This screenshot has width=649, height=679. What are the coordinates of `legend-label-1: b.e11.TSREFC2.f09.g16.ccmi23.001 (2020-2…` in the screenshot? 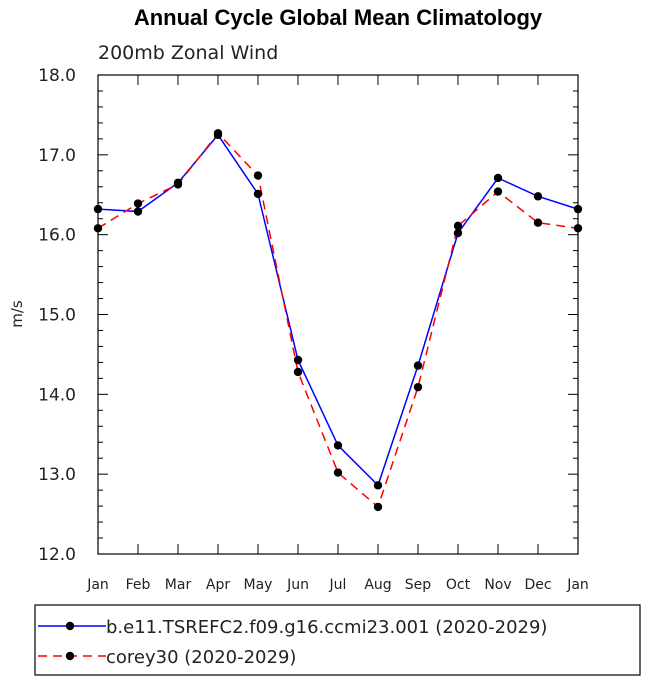 It's located at (326, 627).